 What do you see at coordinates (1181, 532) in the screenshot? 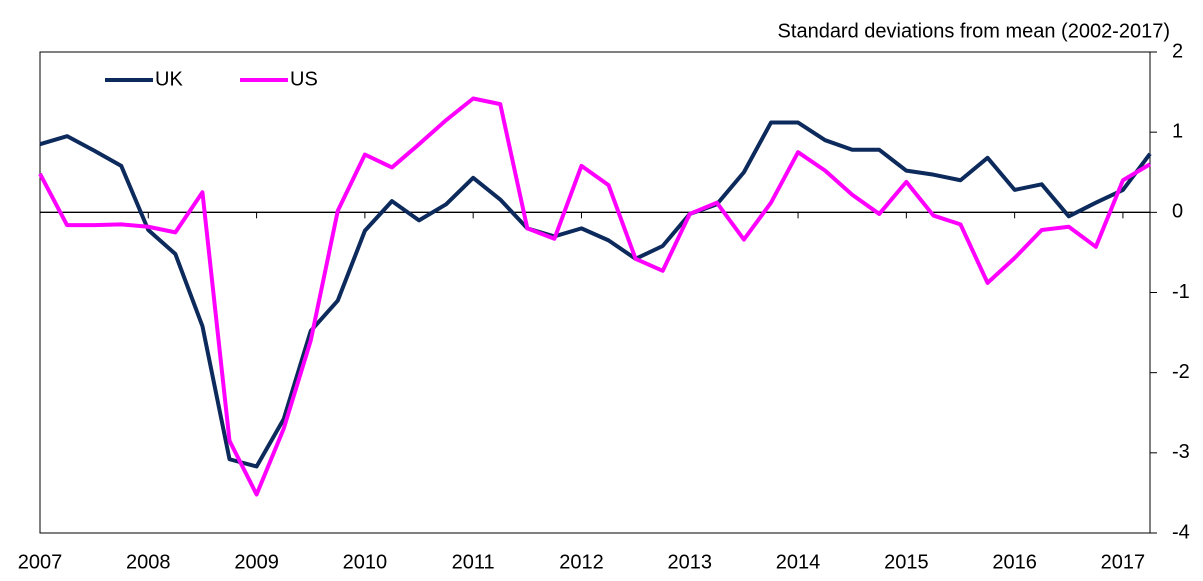
I see `y-tick-label: -4` at bounding box center [1181, 532].